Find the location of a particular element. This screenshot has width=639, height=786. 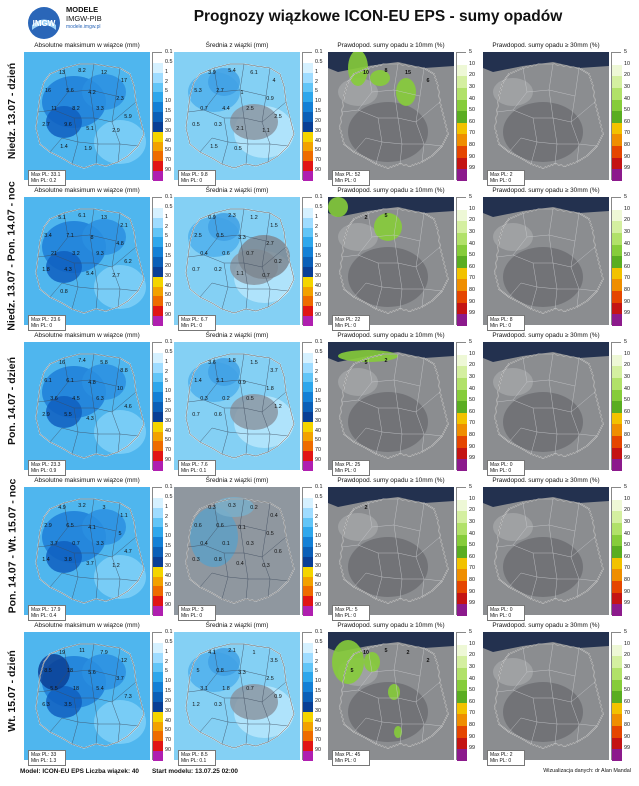

panel-title: Prawdopod. sumy opadu ≥ 10mm (%) is located at coordinates (391, 625).